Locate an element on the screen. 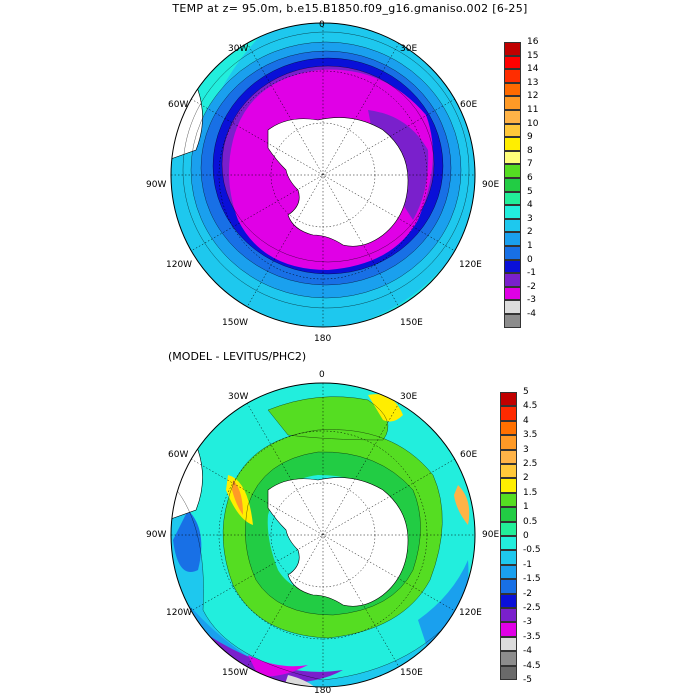 Image resolution: width=700 pixels, height=700 pixels. bottom-colorbar-tick-label: -5 is located at coordinates (527, 680).